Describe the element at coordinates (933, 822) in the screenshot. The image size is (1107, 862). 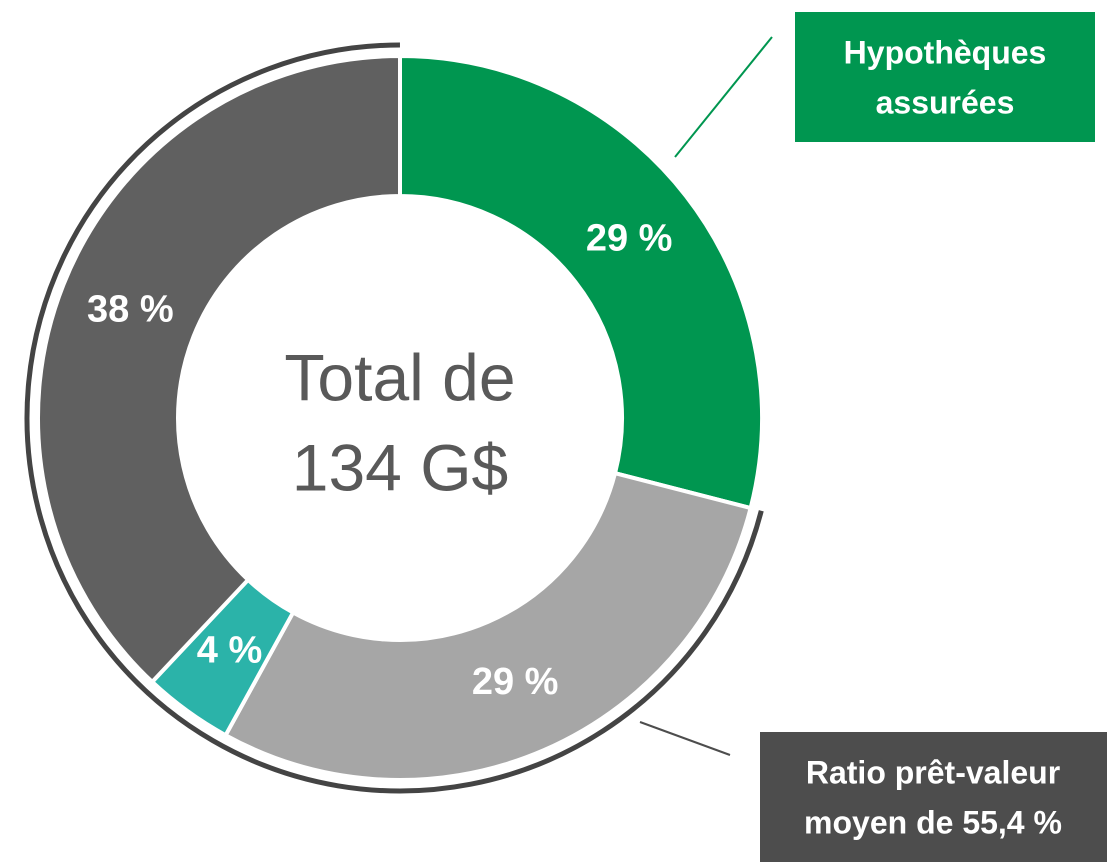
I see `annotation-text: moyen de 55,4 %` at that location.